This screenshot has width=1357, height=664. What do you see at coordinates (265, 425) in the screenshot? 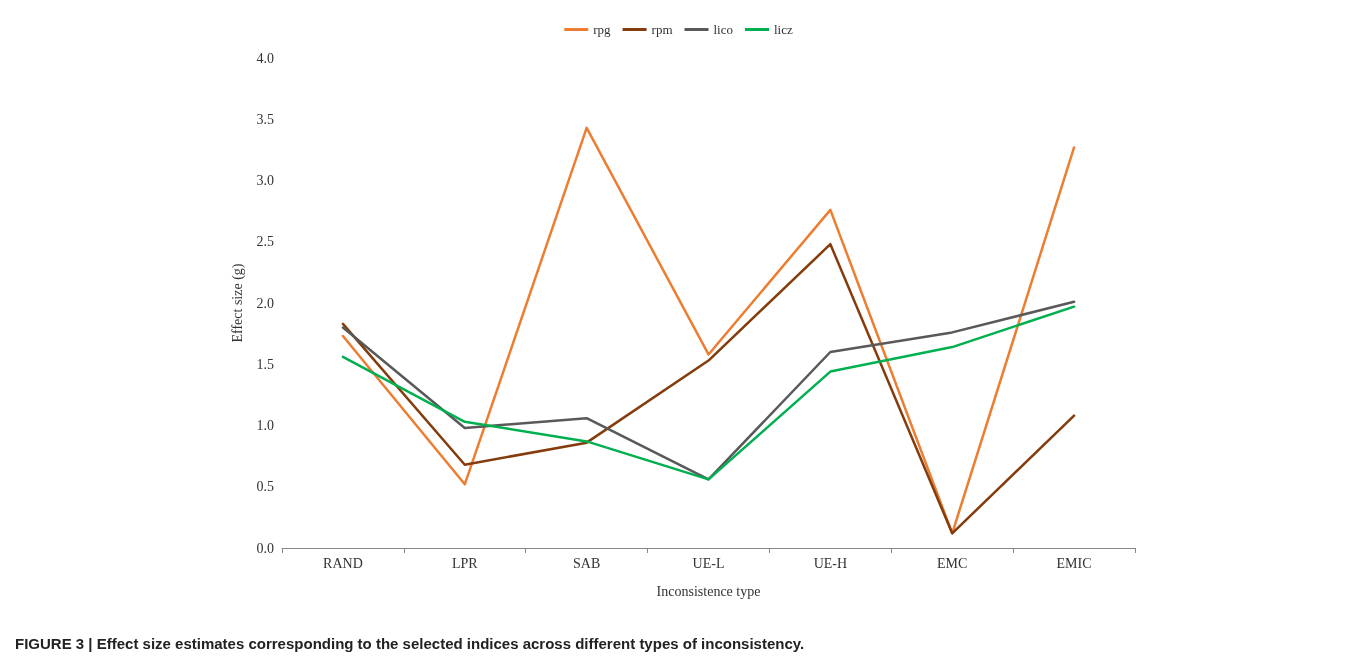
I see `y-tick-label: 1.0` at bounding box center [265, 425].